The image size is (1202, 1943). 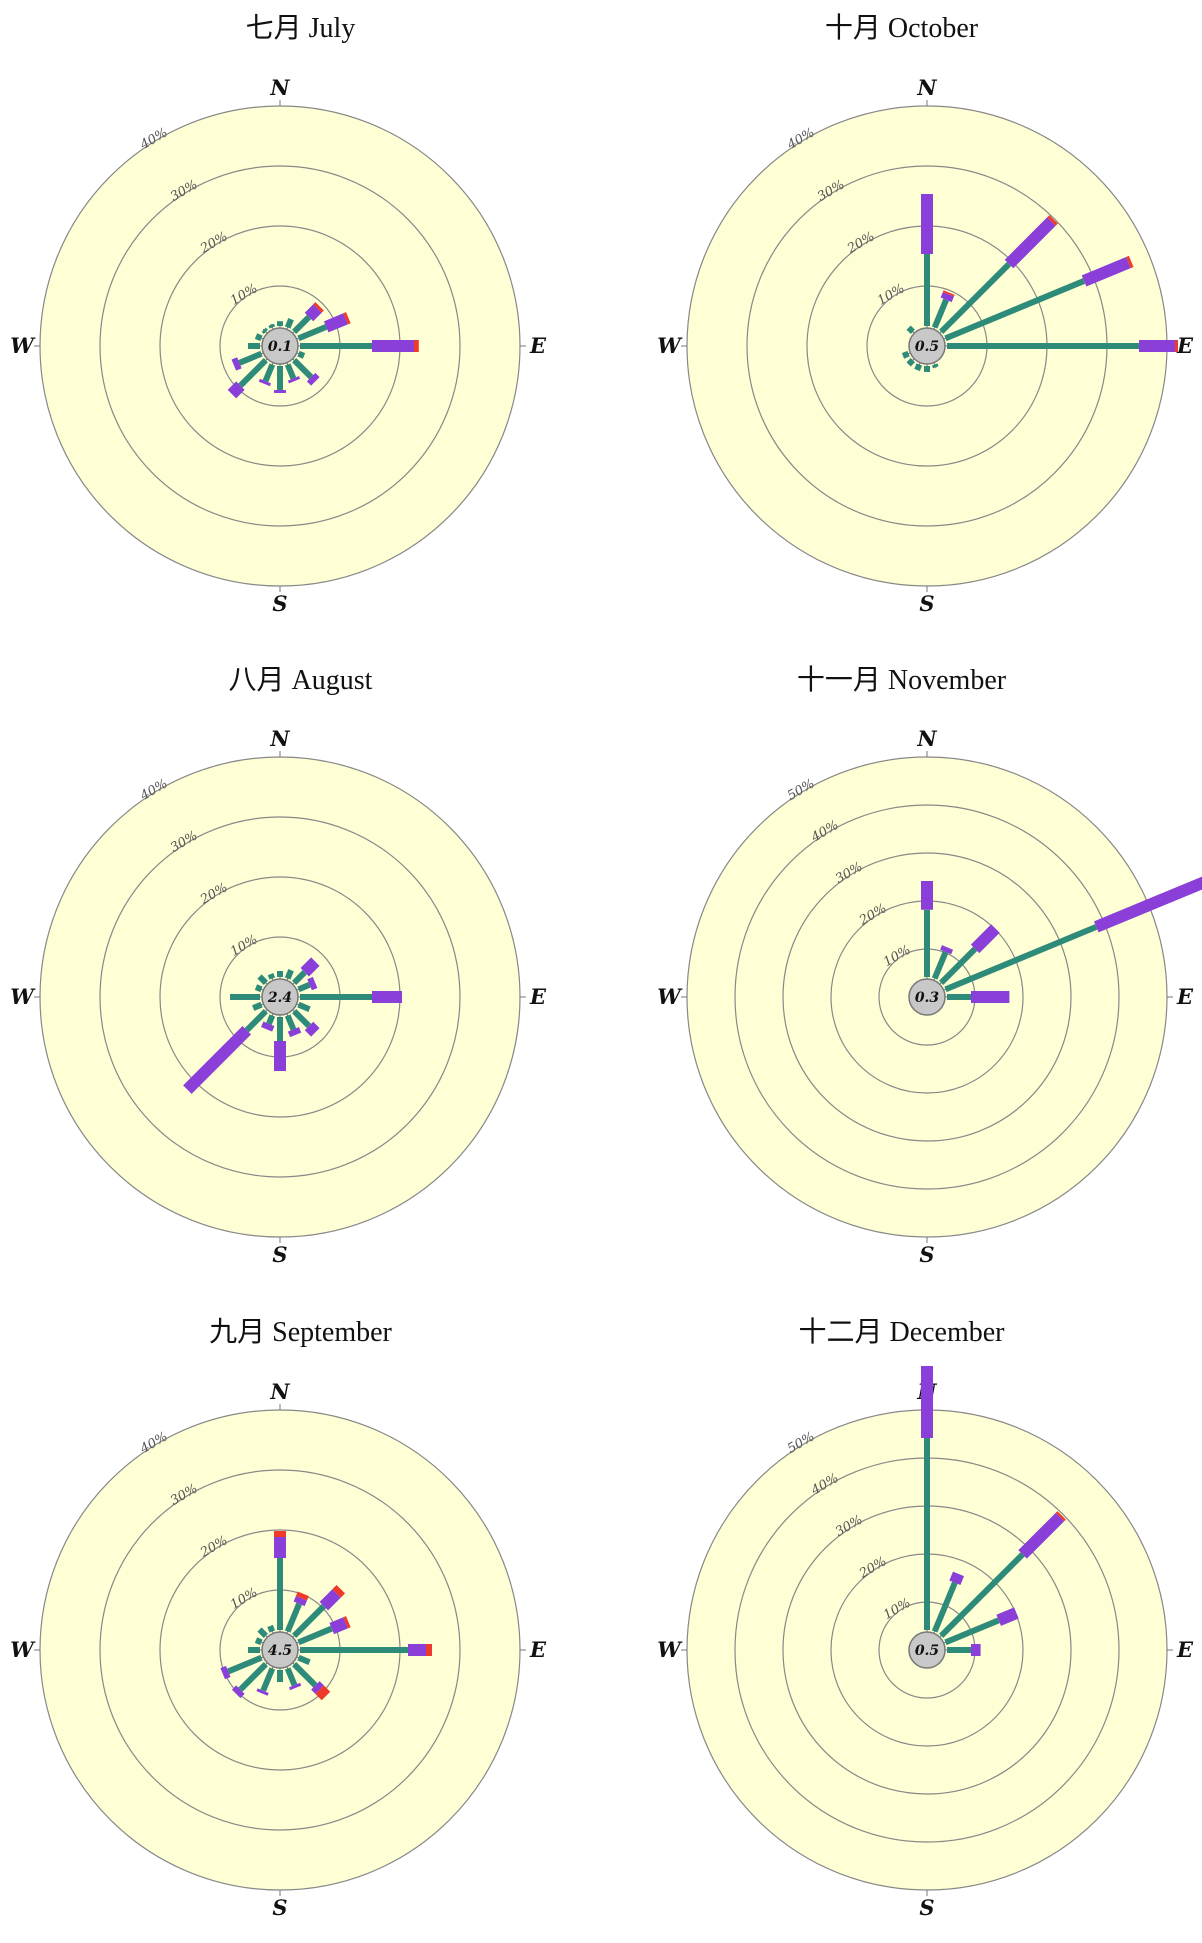 What do you see at coordinates (901, 1332) in the screenshot?
I see `chart-title: 十二月 December` at bounding box center [901, 1332].